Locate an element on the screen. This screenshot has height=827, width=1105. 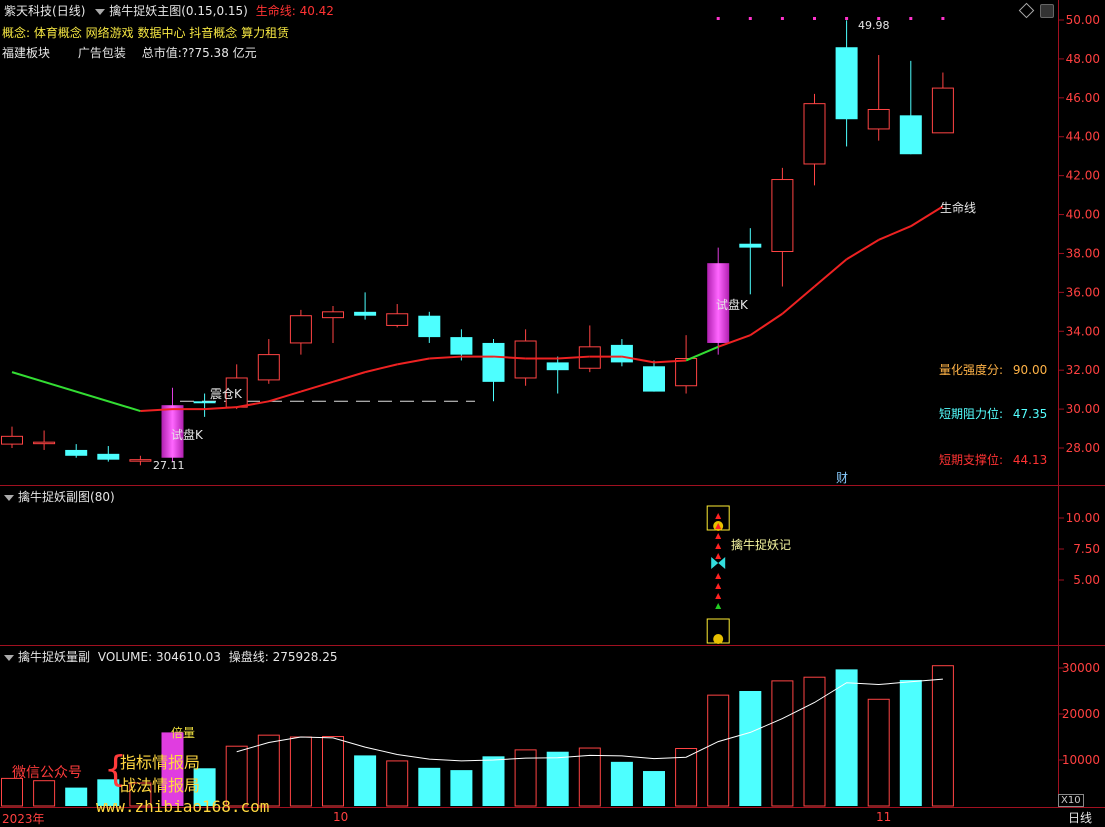
quant-strength: 量化强度分: 90.00 is located at coordinates (993, 369).